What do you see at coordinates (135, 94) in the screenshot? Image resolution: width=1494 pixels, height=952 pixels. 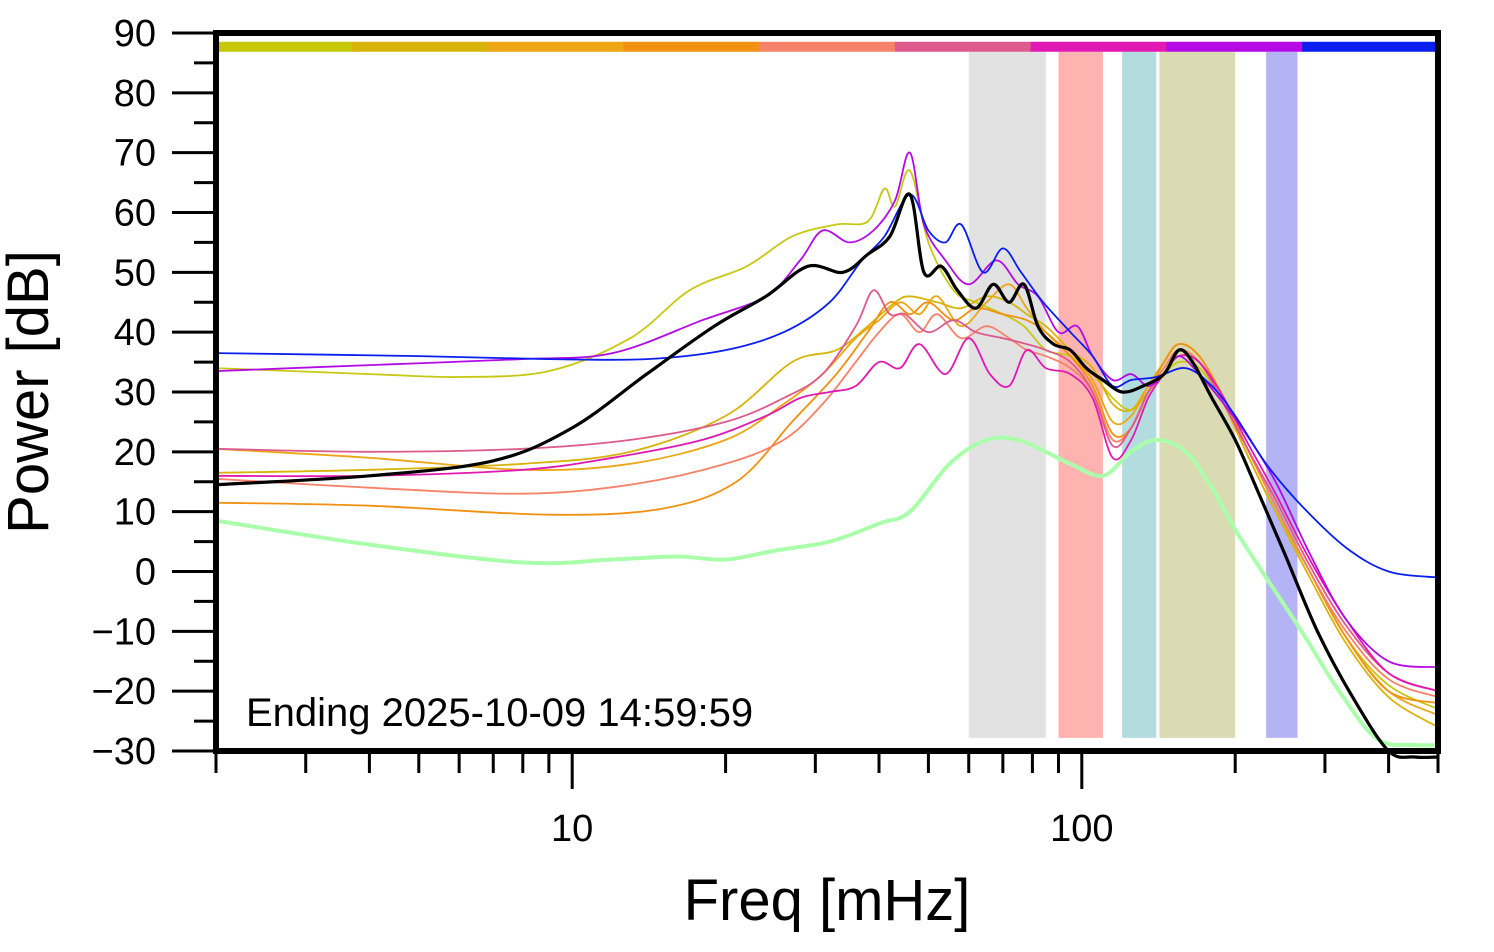 I see `y-tick-label: 80` at bounding box center [135, 94].